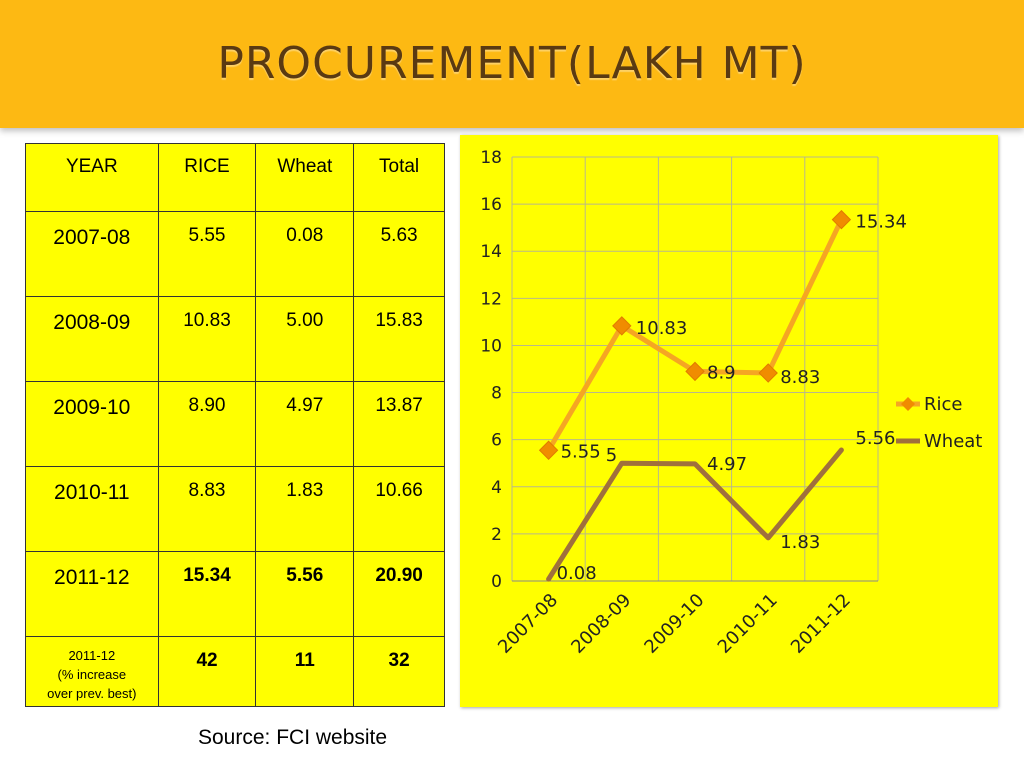 The image size is (1024, 768). Describe the element at coordinates (491, 205) in the screenshot. I see `y-tick-label: 16` at that location.